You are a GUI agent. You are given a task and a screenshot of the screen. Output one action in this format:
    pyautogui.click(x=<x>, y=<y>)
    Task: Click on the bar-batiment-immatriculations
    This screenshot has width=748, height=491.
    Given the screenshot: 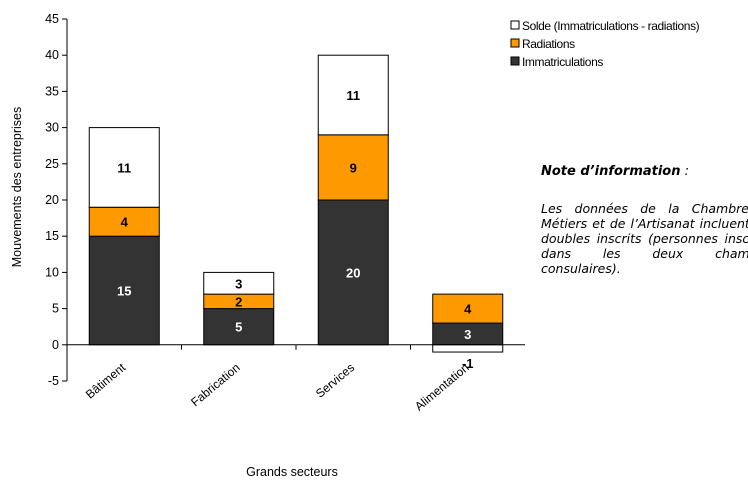 What is the action you would take?
    pyautogui.click(x=124, y=290)
    